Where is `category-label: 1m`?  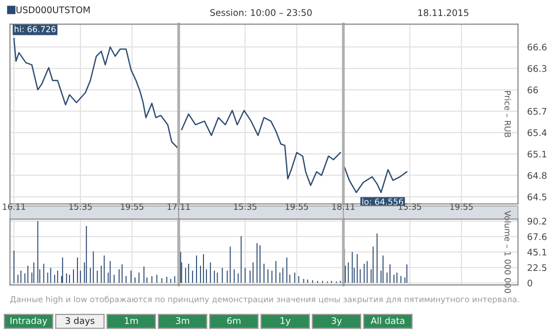 category-label: 1m is located at coordinates (131, 320).